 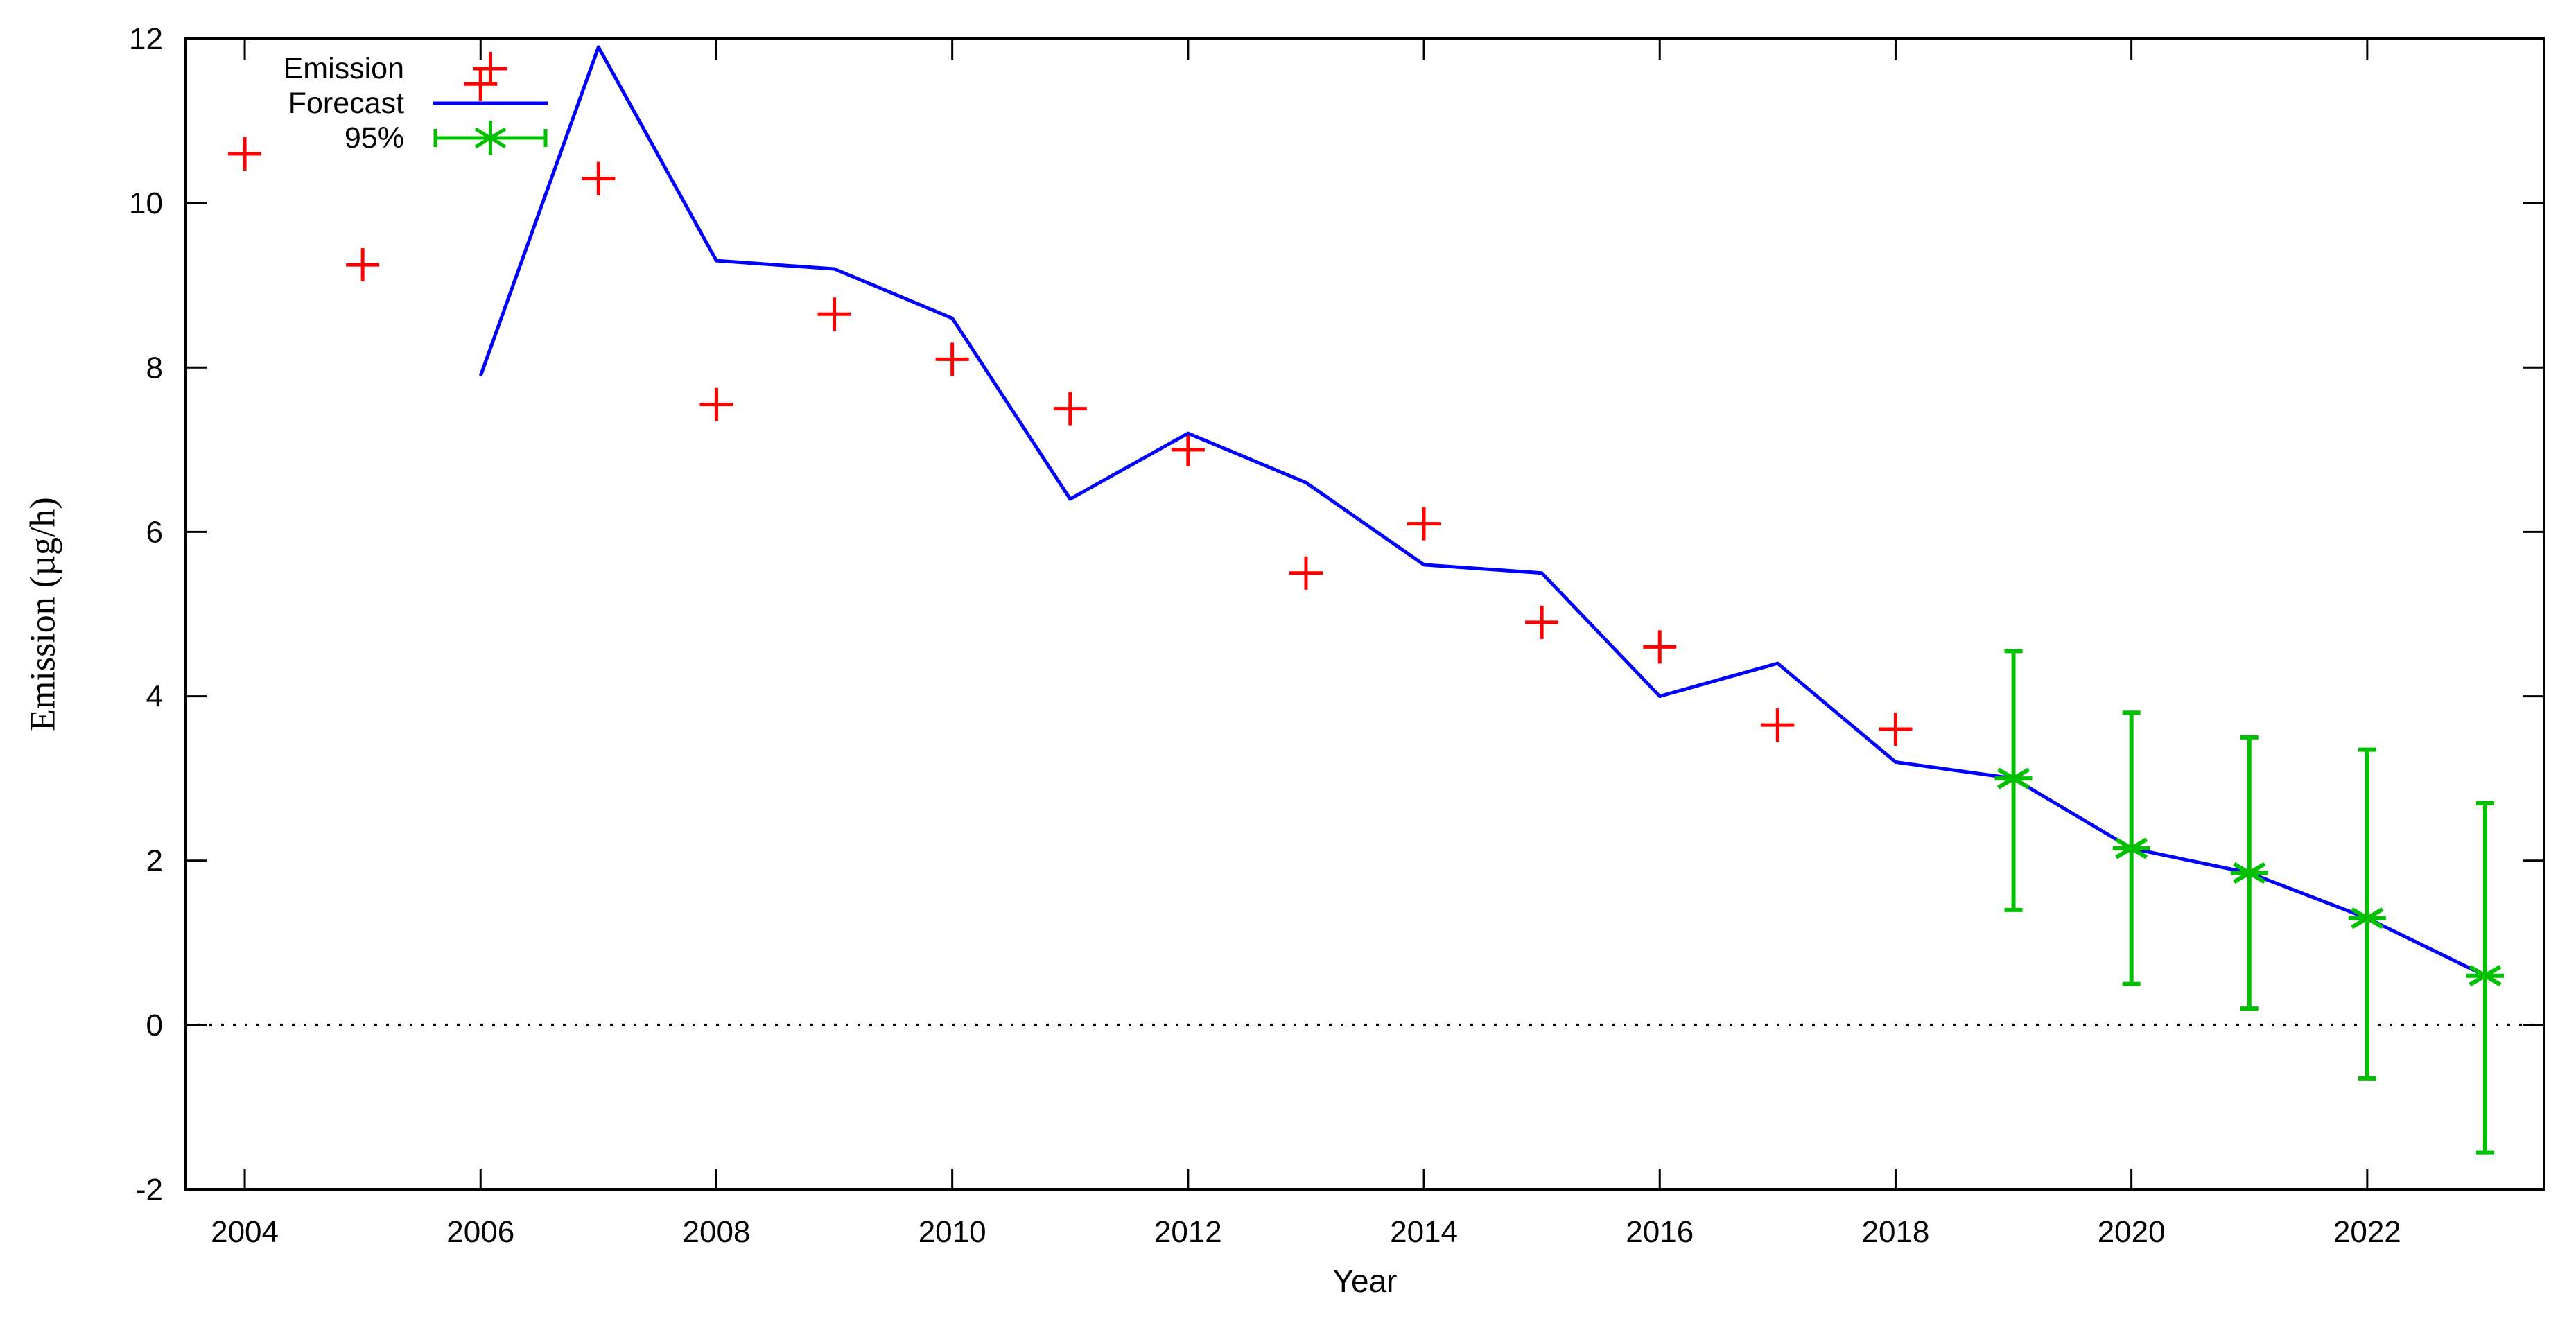 I want to click on legend-label-emission: Emission, so click(x=343, y=68).